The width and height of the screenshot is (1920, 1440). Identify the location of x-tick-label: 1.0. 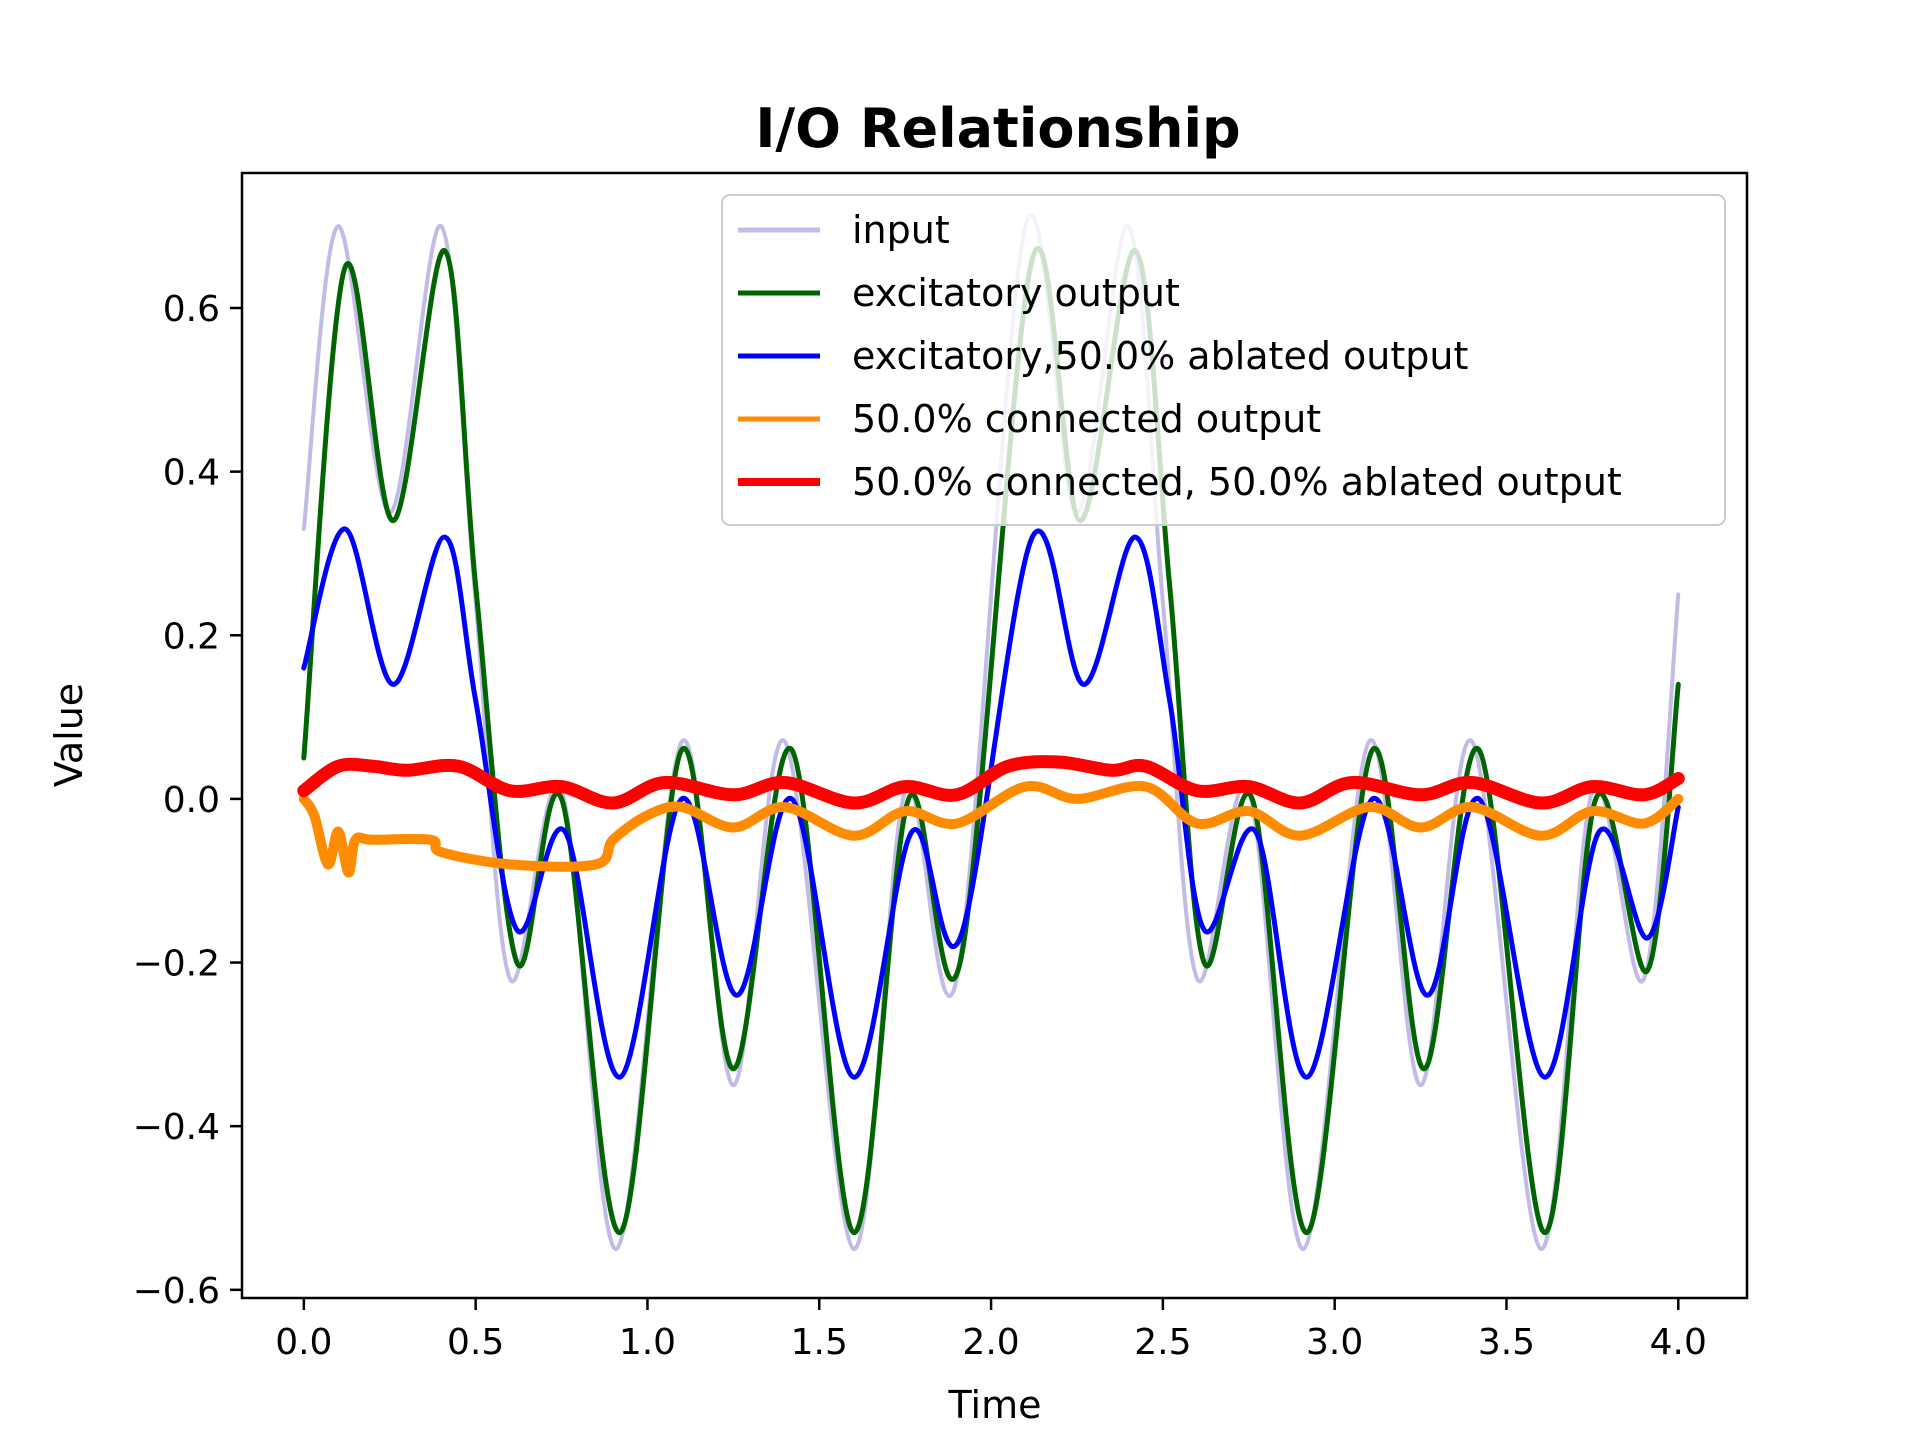
(647, 1342).